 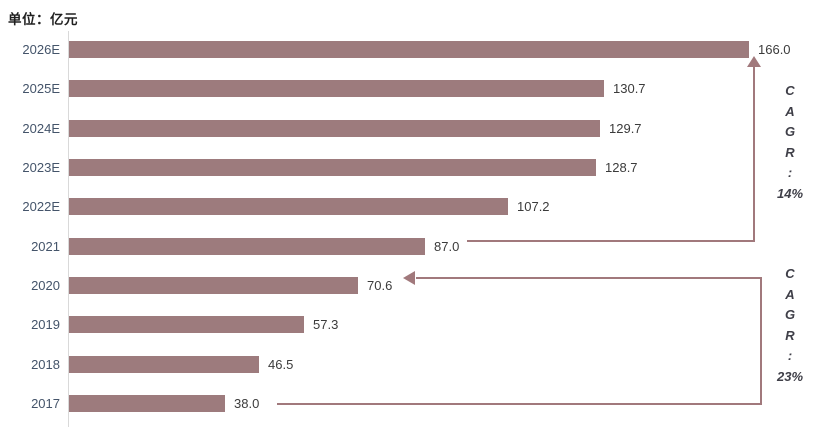 What do you see at coordinates (164, 364) in the screenshot?
I see `bar-2018` at bounding box center [164, 364].